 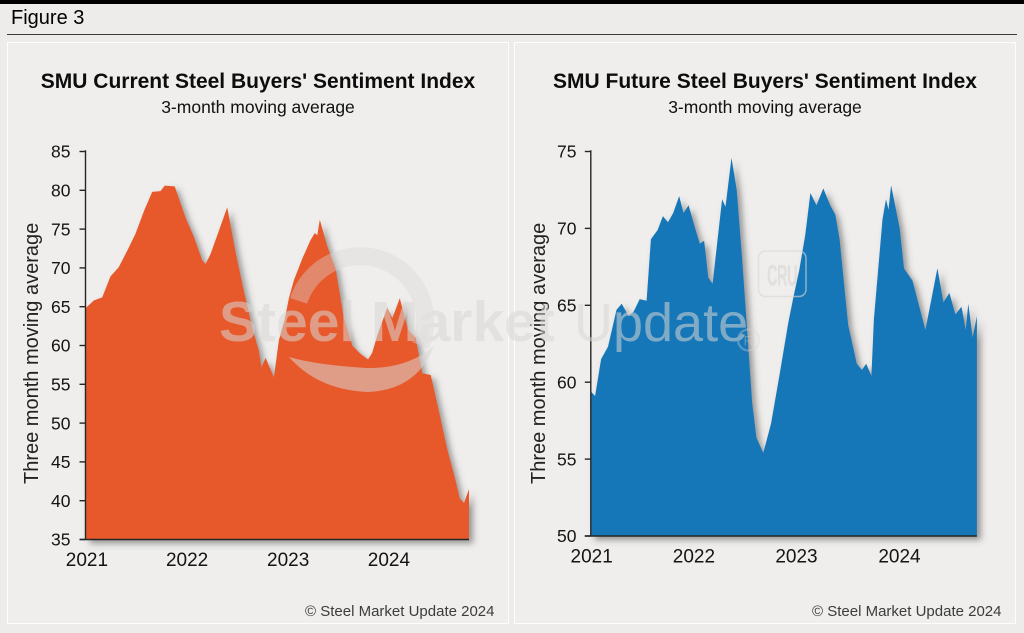 What do you see at coordinates (60, 540) in the screenshot?
I see `svg-text: 35` at bounding box center [60, 540].